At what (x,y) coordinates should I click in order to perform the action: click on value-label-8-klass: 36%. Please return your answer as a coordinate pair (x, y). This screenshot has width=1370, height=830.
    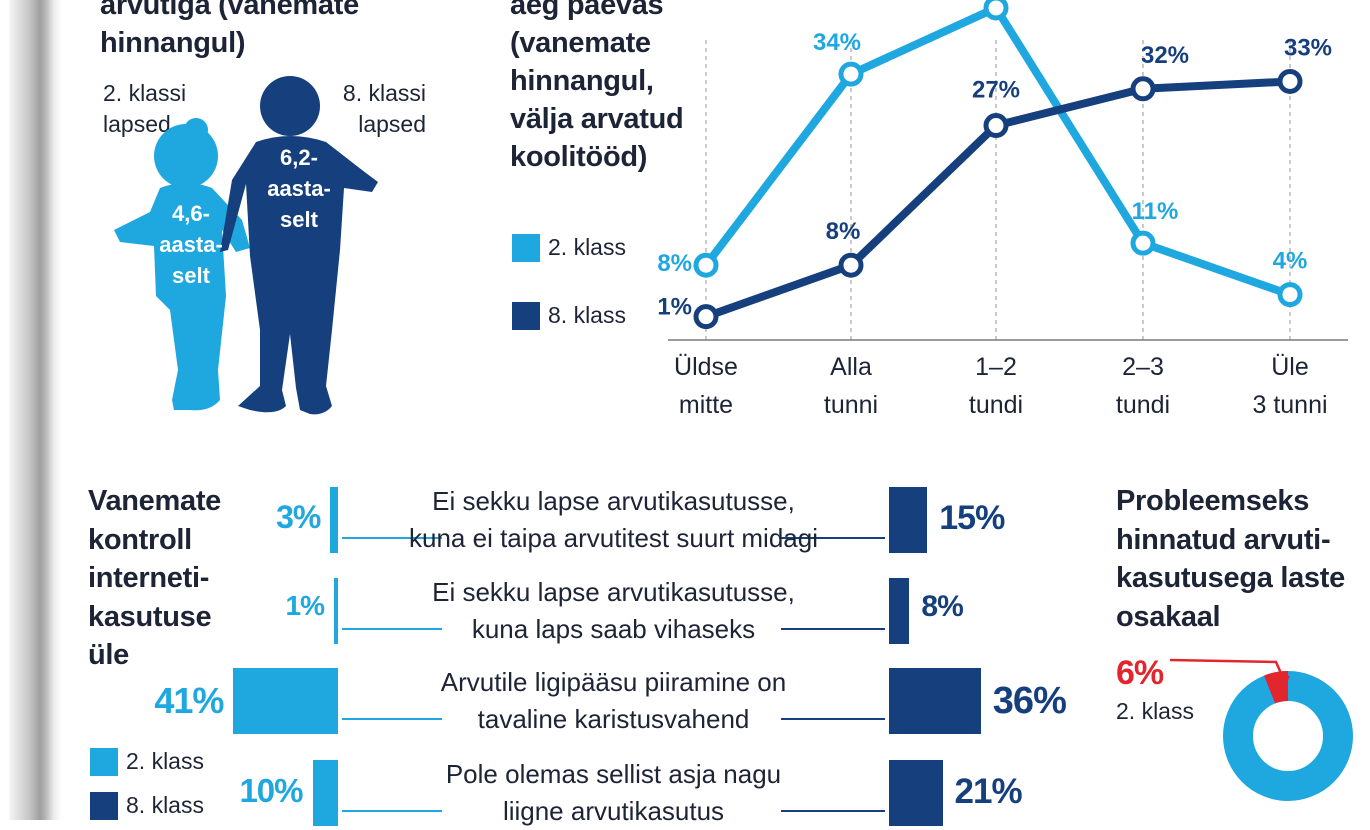
    Looking at the image, I should click on (1029, 701).